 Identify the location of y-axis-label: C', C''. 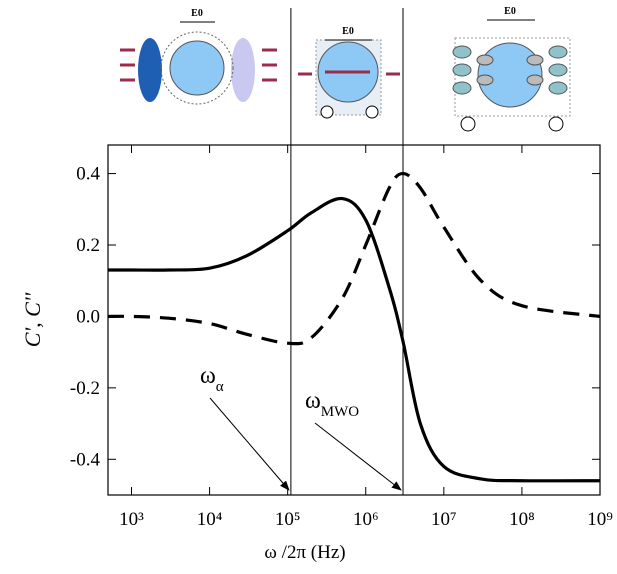
(32, 319).